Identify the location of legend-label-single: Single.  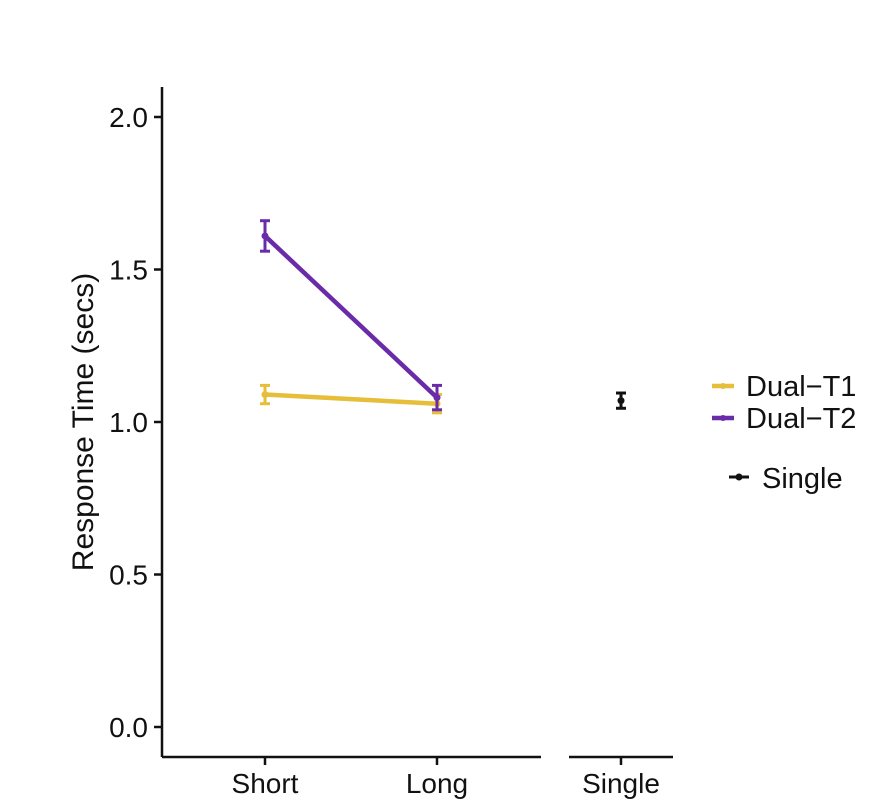
(802, 479).